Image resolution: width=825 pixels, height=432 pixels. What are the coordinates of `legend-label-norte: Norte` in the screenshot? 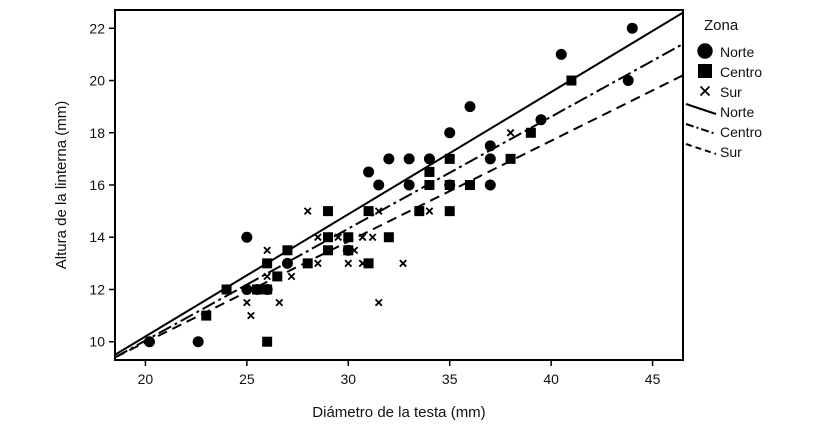 It's located at (737, 52).